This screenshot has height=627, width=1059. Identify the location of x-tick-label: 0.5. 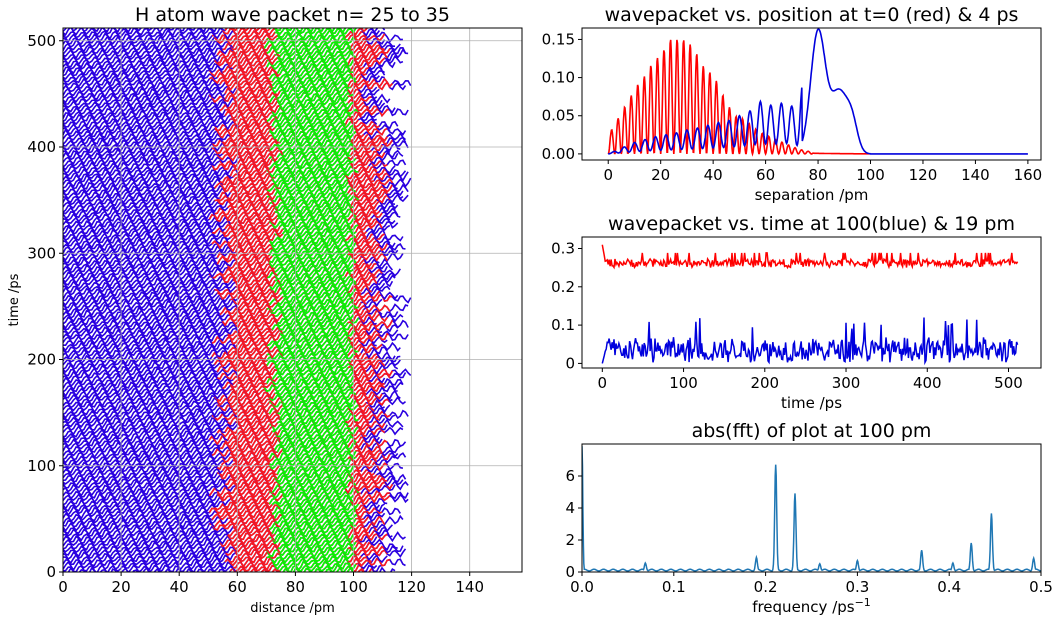
(1041, 587).